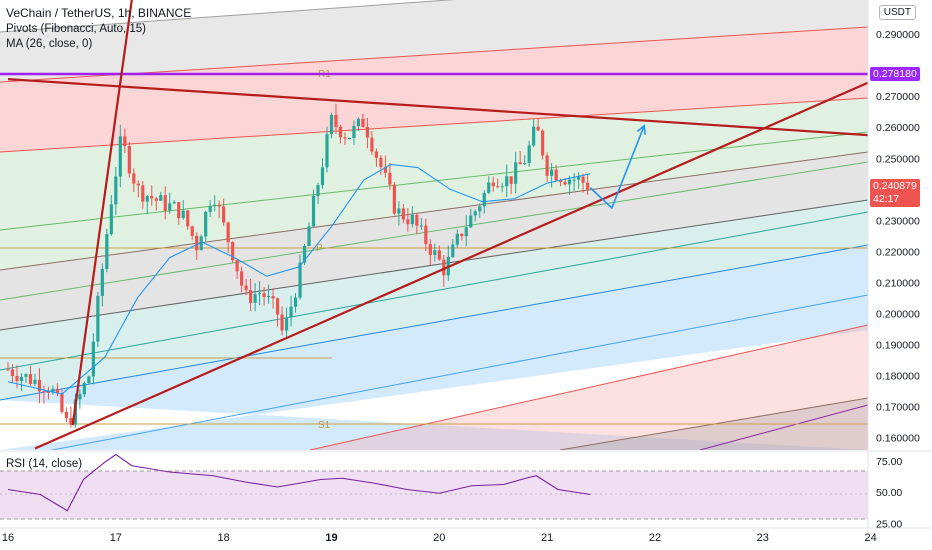  What do you see at coordinates (763, 538) in the screenshot?
I see `time-tick-label: 23` at bounding box center [763, 538].